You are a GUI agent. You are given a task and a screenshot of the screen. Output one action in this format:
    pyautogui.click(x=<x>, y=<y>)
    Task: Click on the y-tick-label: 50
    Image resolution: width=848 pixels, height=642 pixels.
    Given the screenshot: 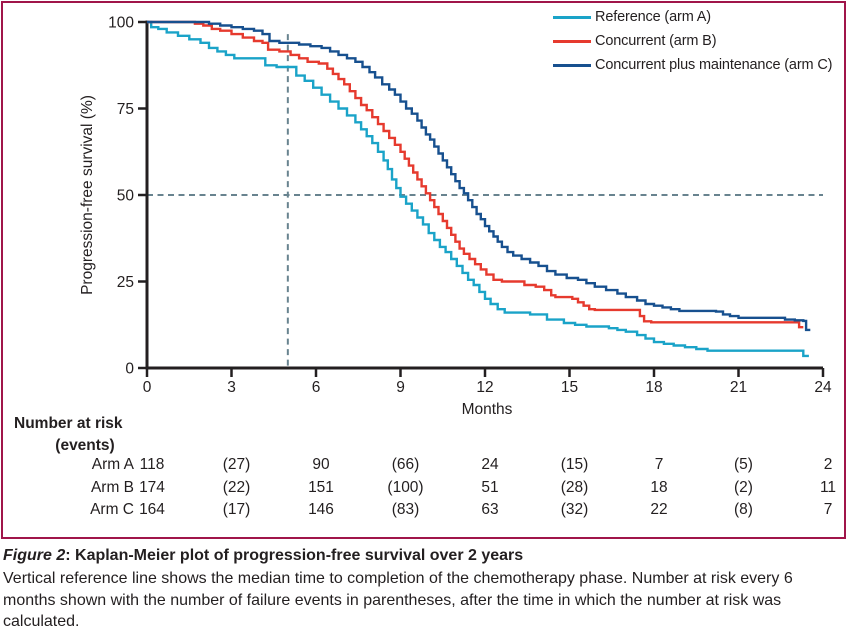 What is the action you would take?
    pyautogui.click(x=126, y=196)
    